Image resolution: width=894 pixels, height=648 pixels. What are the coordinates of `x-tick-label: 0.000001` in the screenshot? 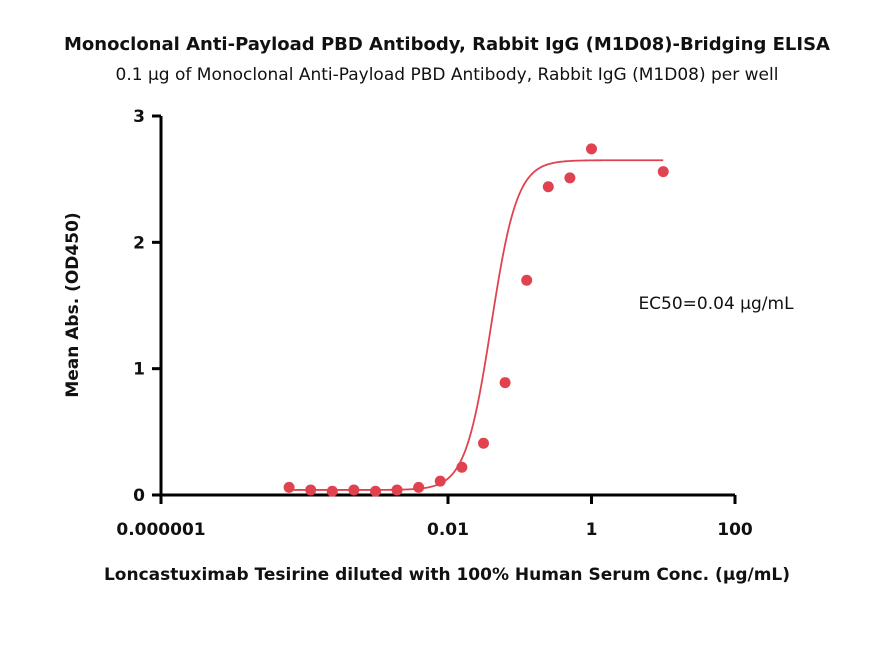 It's located at (160, 530).